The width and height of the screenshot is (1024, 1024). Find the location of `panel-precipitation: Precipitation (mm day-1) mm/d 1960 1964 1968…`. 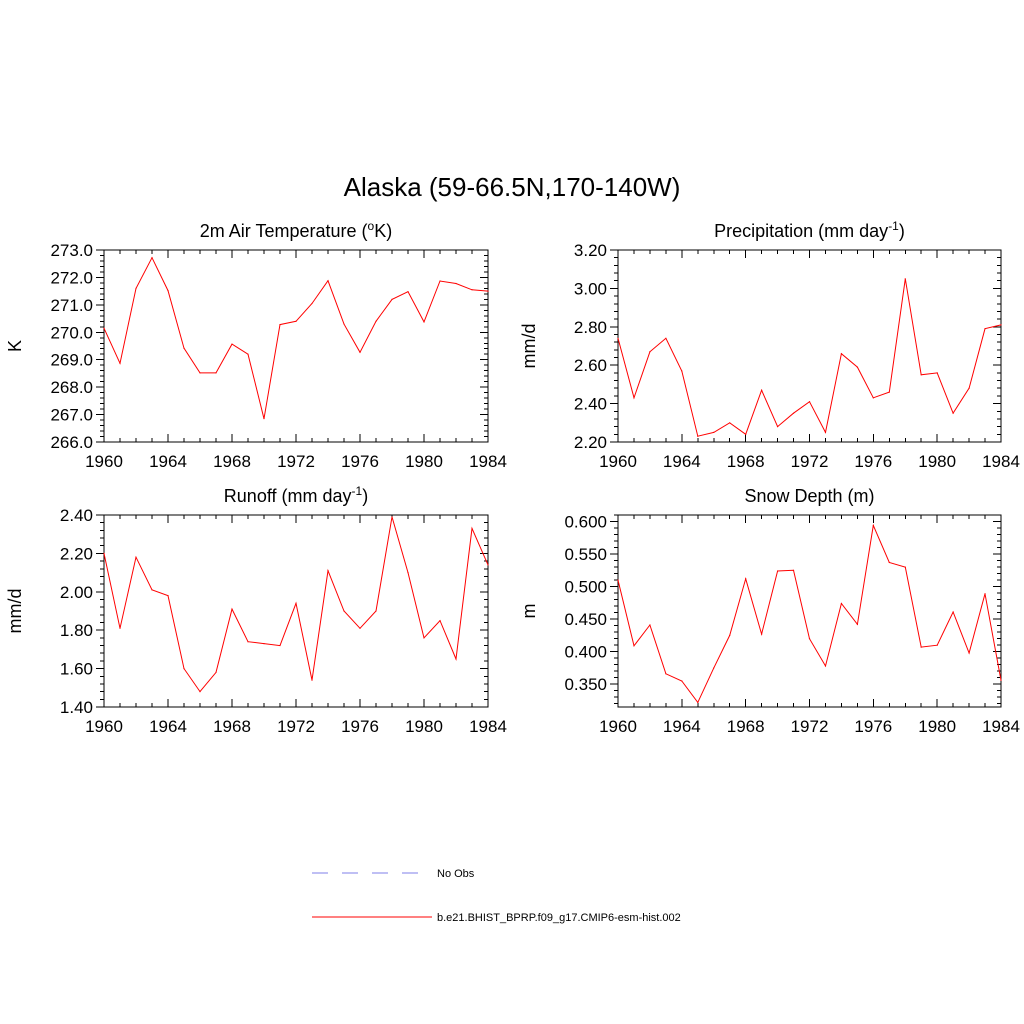

panel-precipitation: Precipitation (mm day-1) mm/d 1960 1964 1968… is located at coordinates (769, 345).